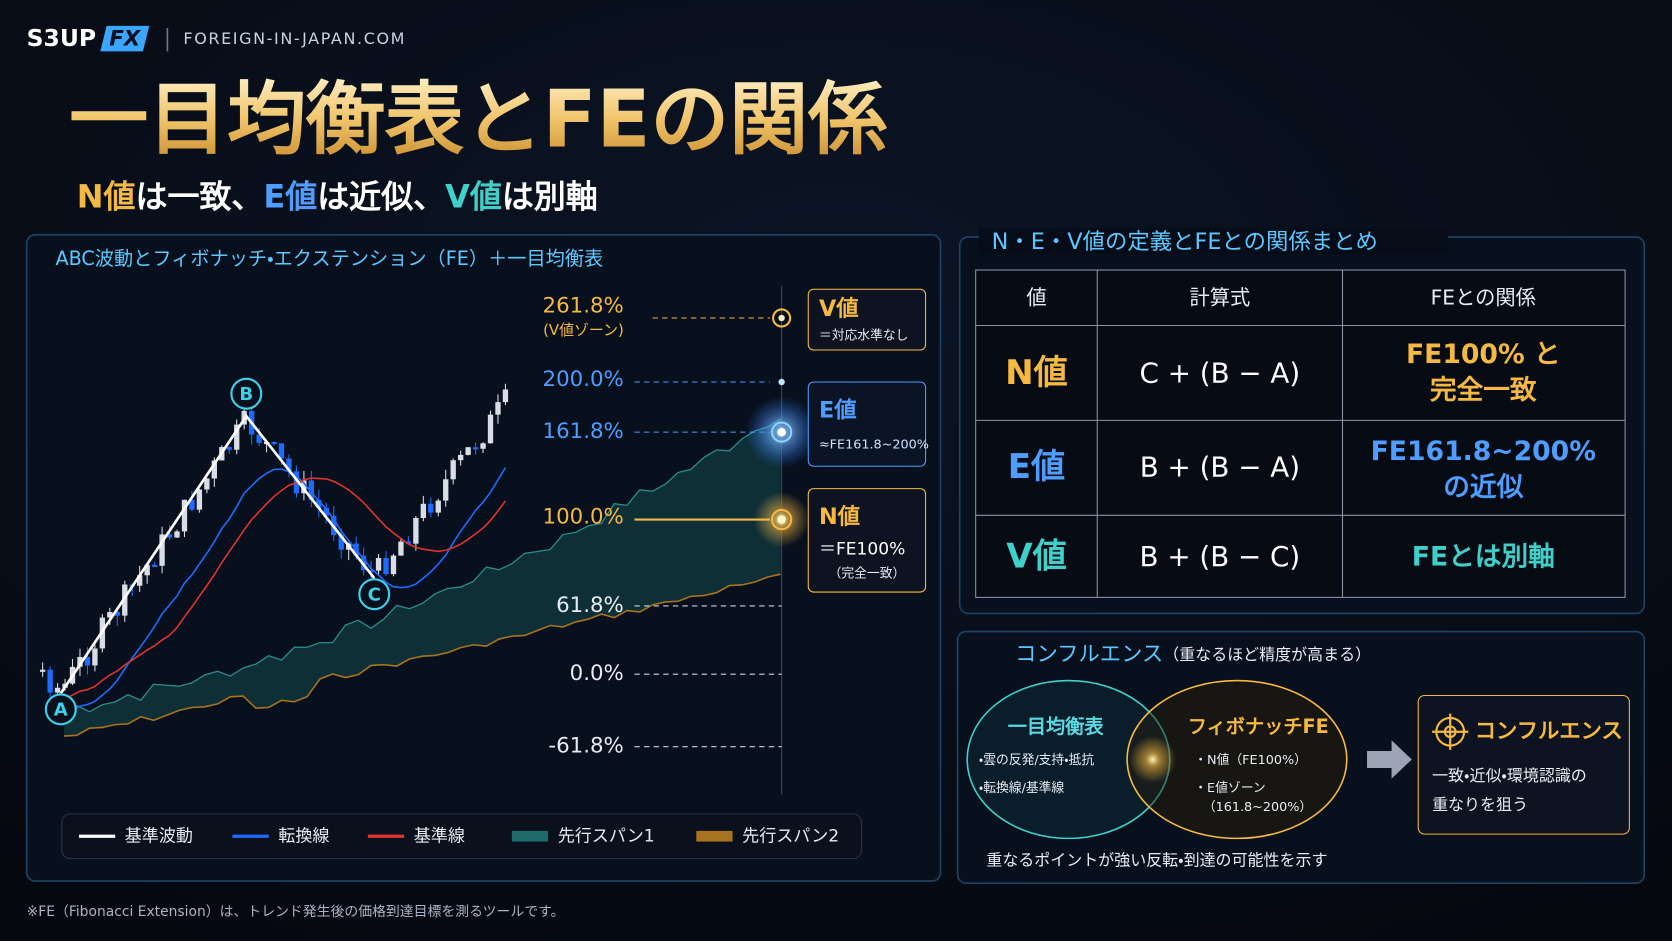 This screenshot has height=941, width=1672. Describe the element at coordinates (583, 516) in the screenshot. I see `level-label: 100.0%` at that location.